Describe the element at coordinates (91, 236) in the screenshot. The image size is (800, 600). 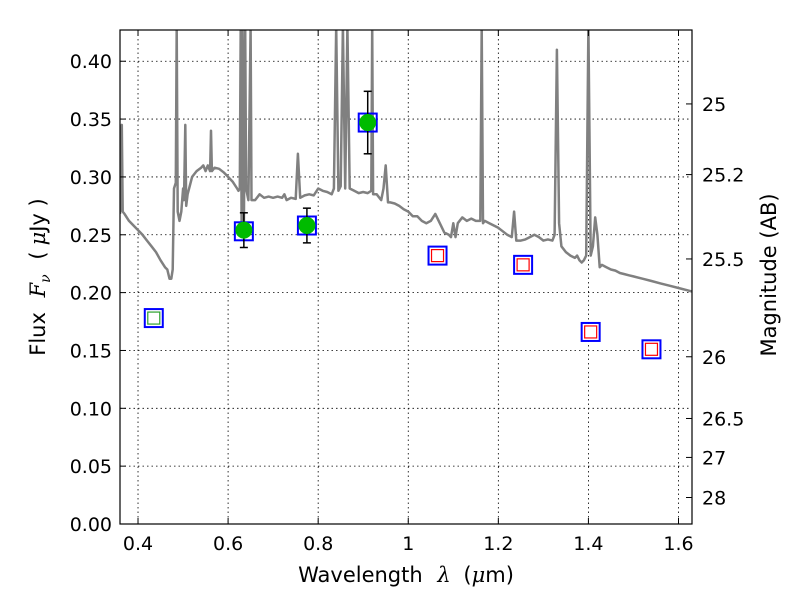
I see `y-tick-label: 0.25` at that location.